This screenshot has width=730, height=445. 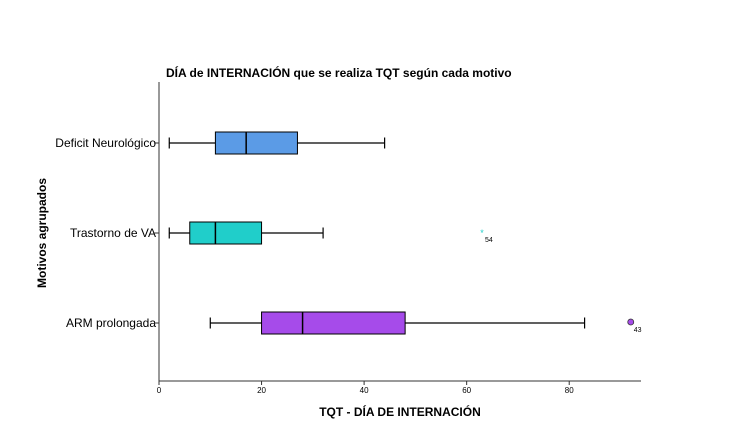 I want to click on x-tick-label: 0, so click(x=159, y=390).